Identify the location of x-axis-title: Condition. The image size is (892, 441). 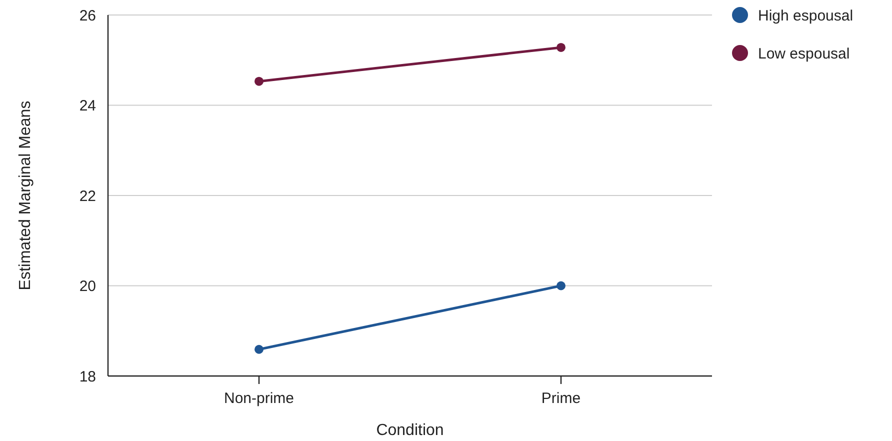
(410, 430).